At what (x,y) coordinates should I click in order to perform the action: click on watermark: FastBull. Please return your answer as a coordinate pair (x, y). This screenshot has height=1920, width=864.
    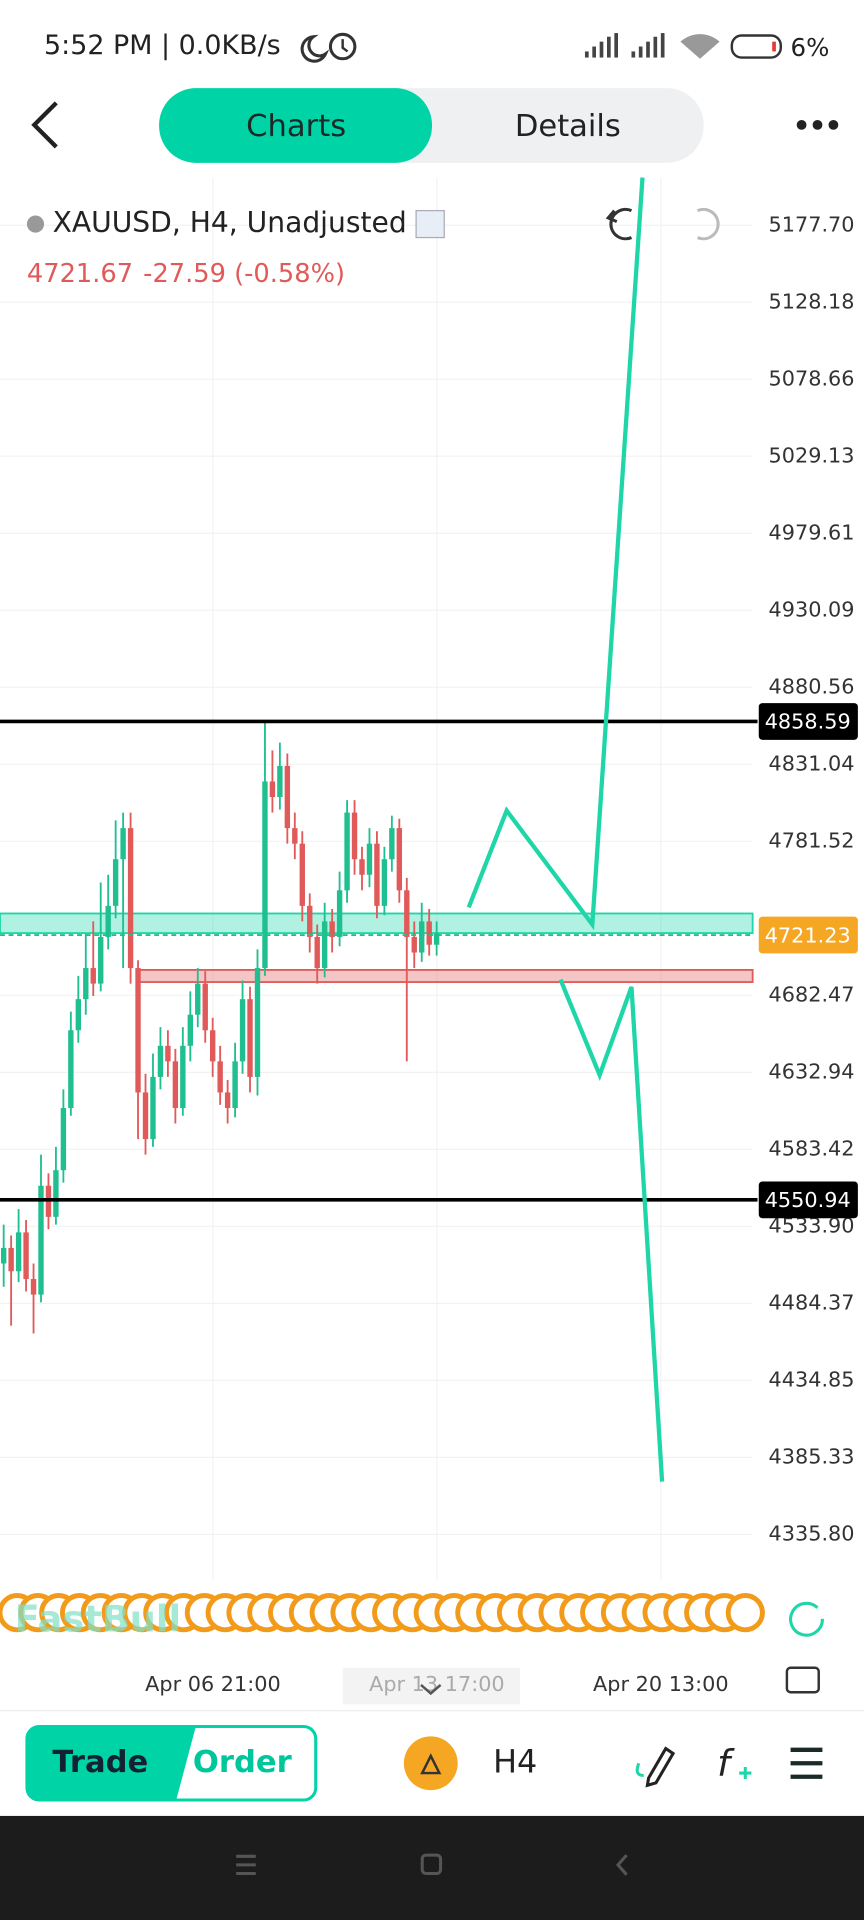
    Looking at the image, I should click on (98, 1619).